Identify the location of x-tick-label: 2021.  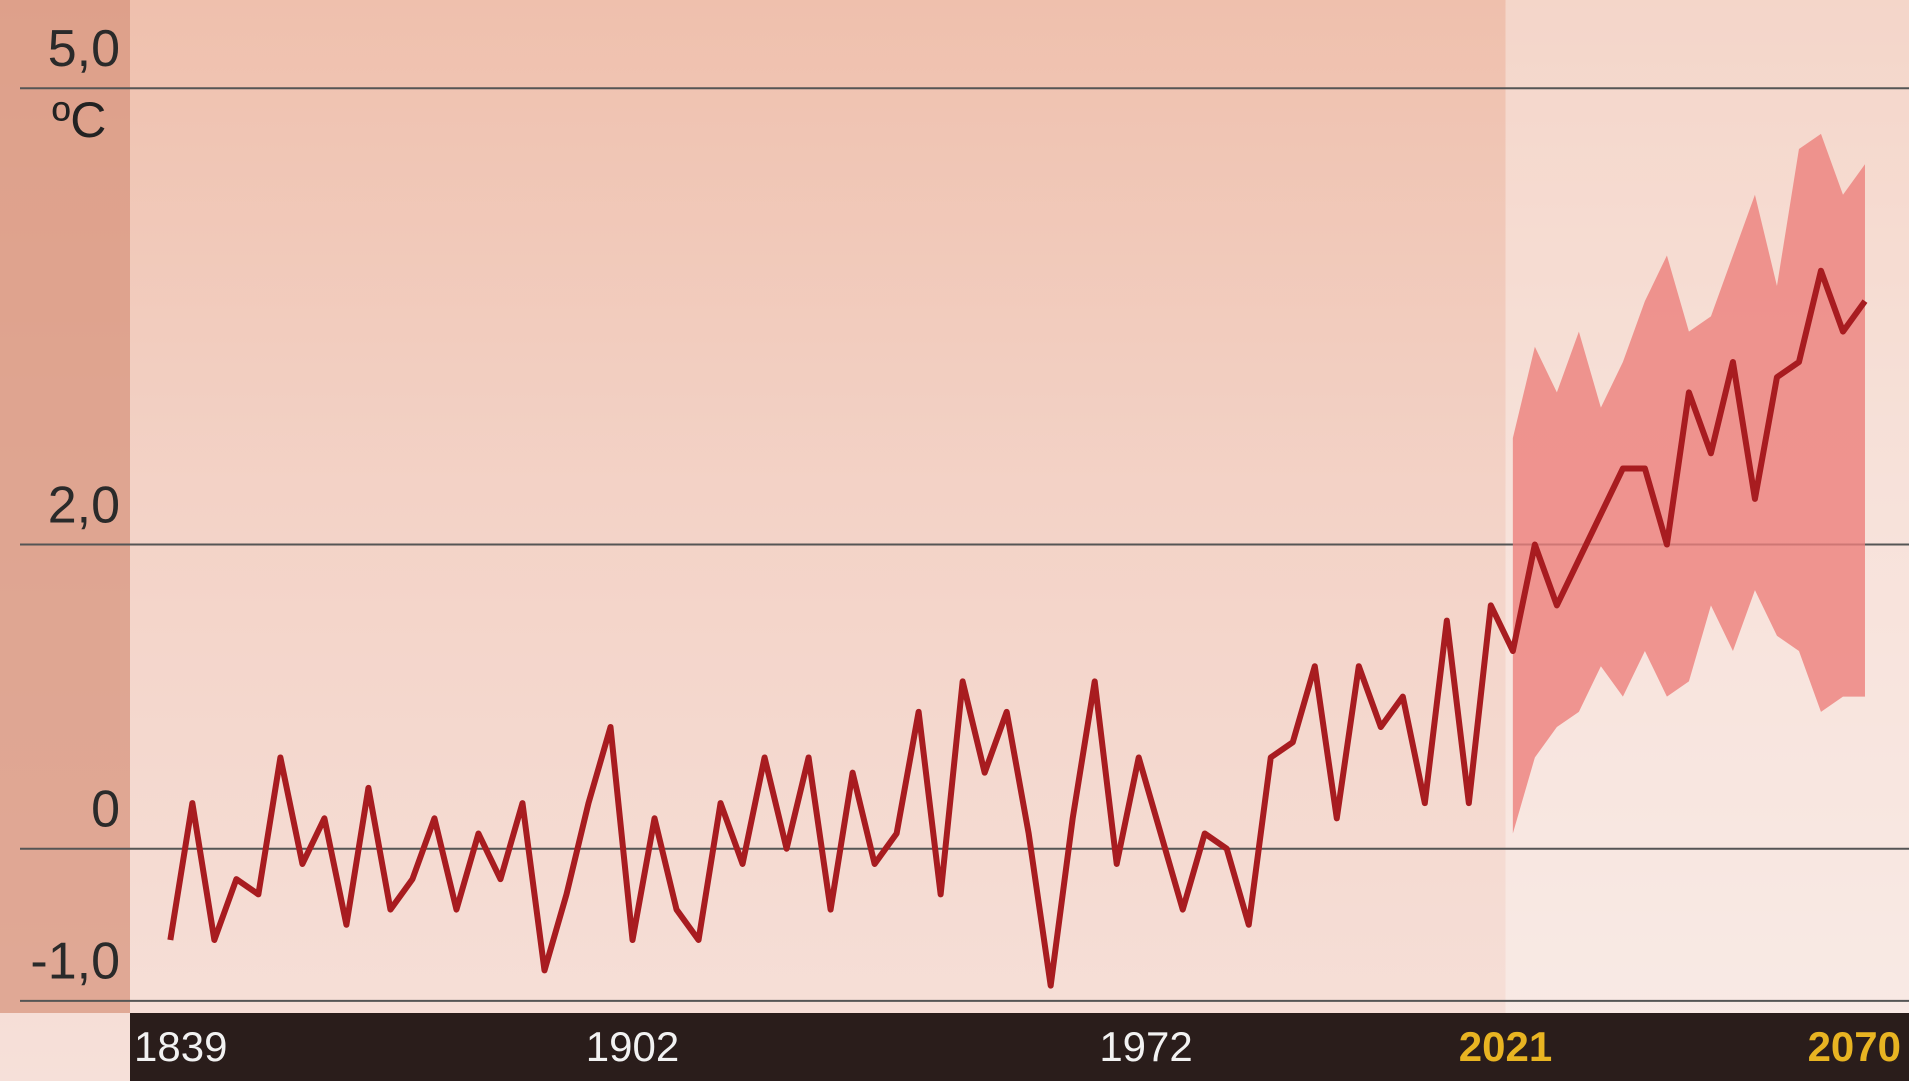
(1505, 1046).